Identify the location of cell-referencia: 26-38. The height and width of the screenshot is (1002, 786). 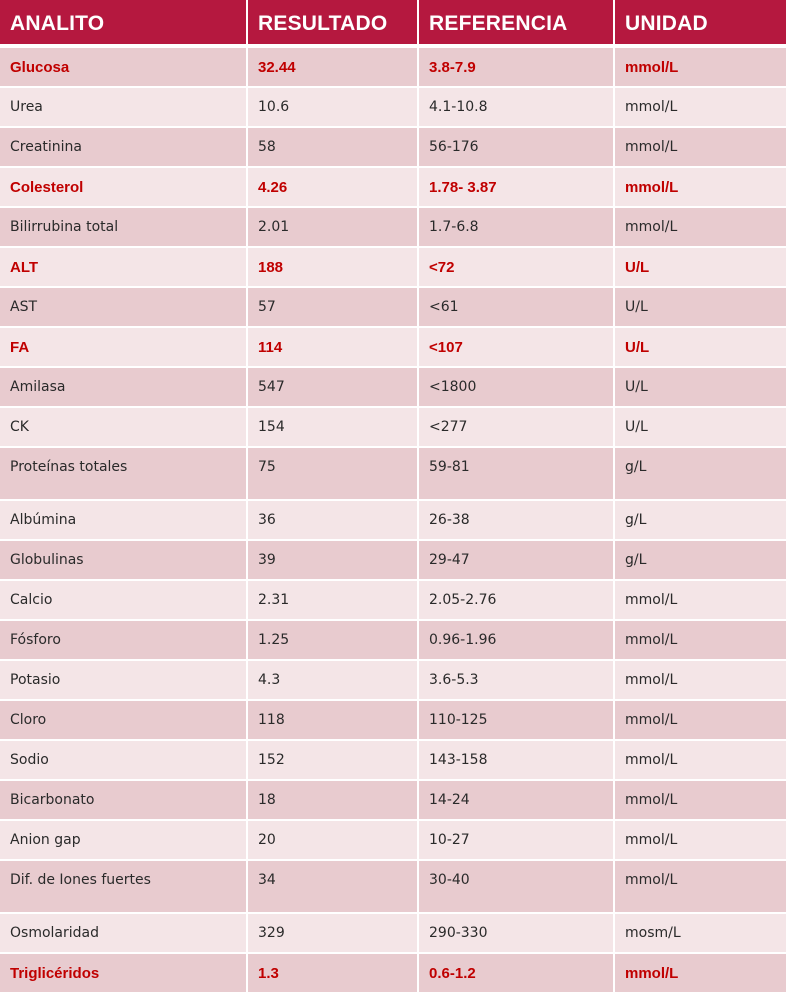
(517, 521).